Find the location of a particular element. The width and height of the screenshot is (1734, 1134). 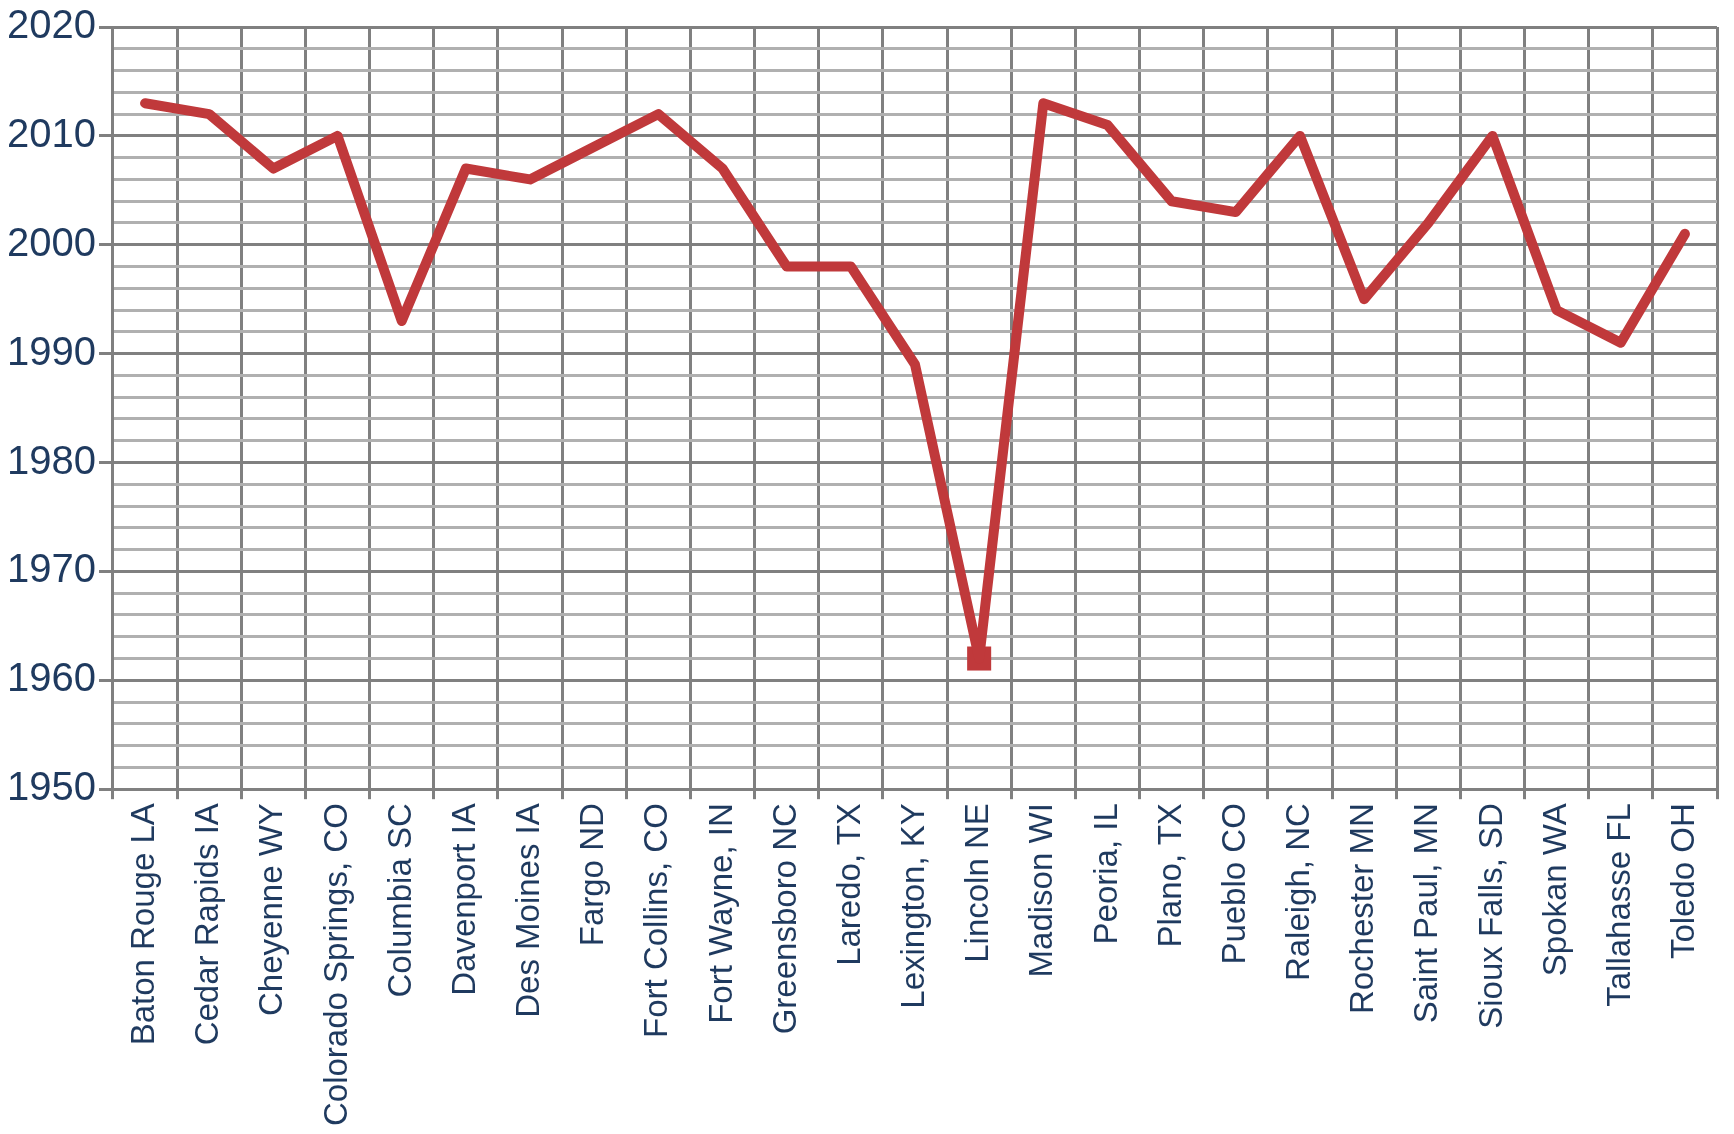

y-tick-label: 1960 is located at coordinates (51, 677).